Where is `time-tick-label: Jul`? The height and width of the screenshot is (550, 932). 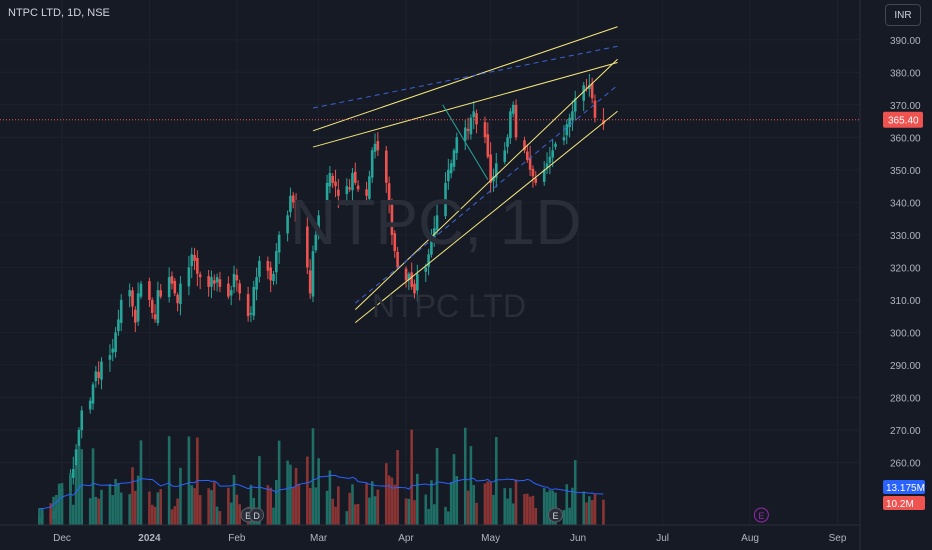
time-tick-label: Jul is located at coordinates (662, 538).